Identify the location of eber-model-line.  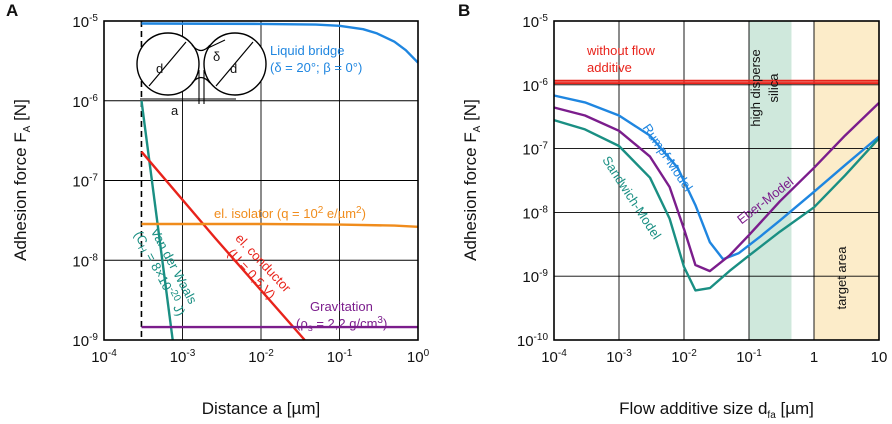
(716, 187).